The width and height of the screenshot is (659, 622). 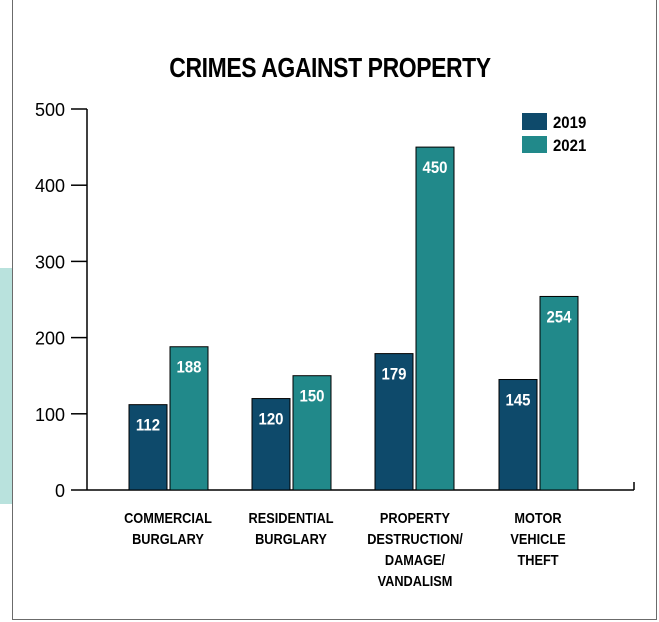 I want to click on left-accent-strip, so click(x=6, y=386).